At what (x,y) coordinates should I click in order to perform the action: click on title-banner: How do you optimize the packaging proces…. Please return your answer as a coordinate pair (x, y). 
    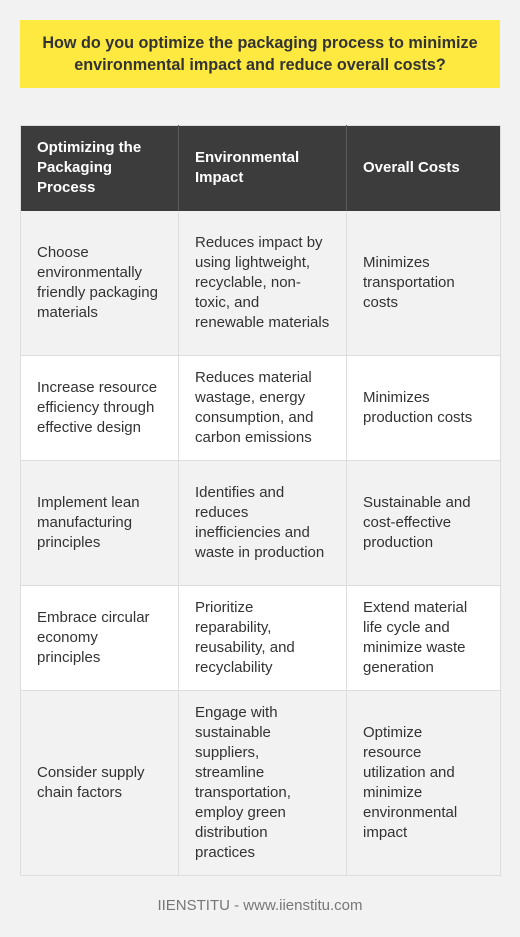
    Looking at the image, I should click on (260, 54).